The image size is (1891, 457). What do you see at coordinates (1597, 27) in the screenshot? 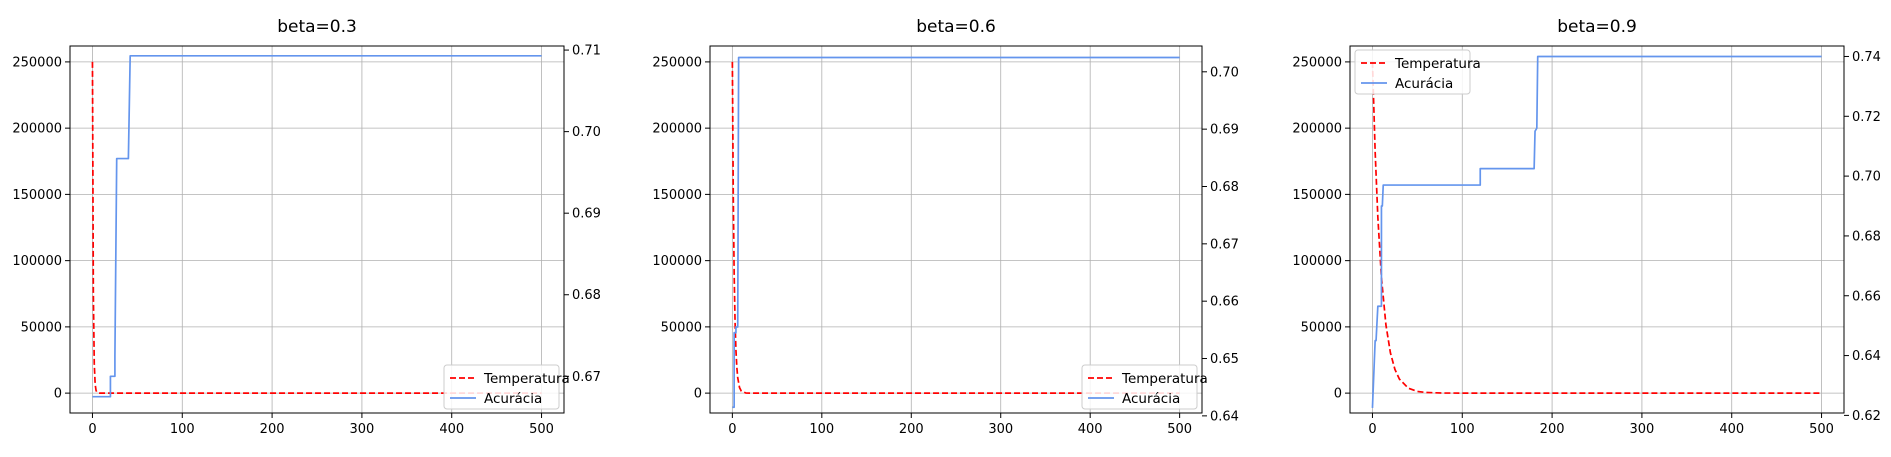
I see `chart-title: beta=0.9` at bounding box center [1597, 27].